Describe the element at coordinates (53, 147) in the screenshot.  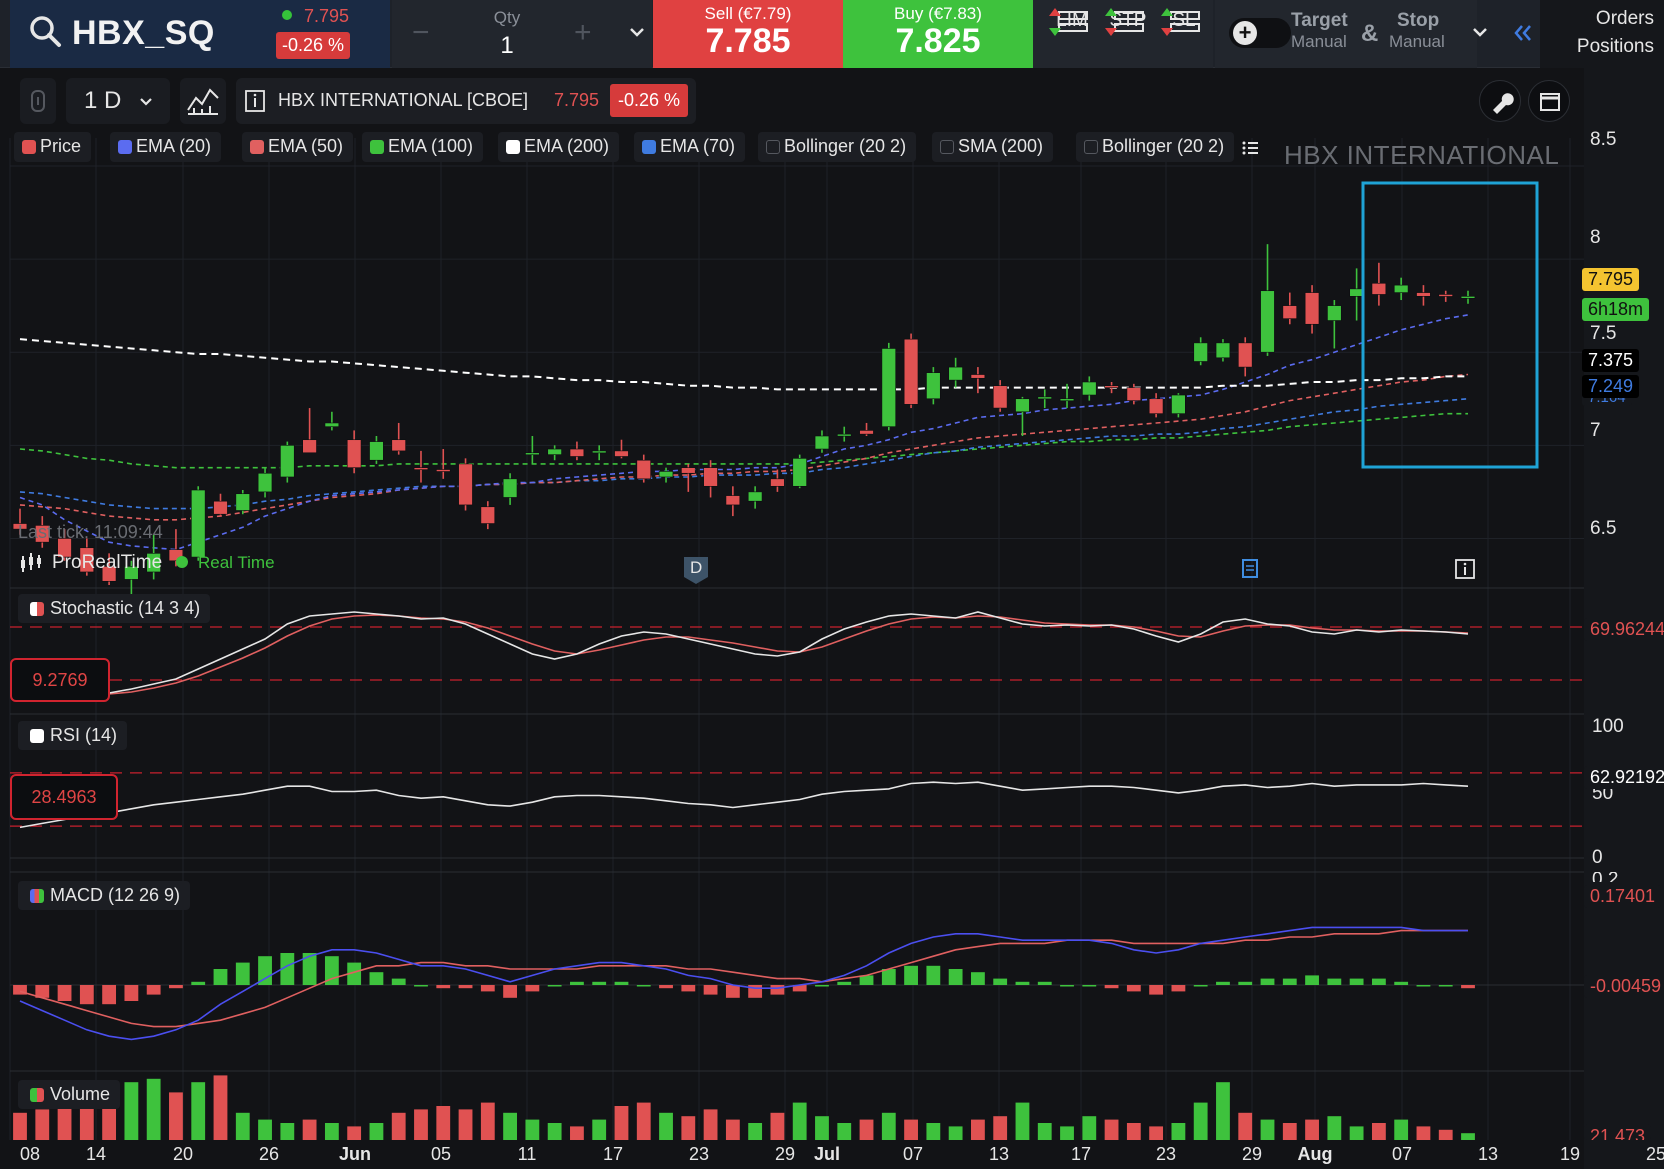
I see `legend-item: Price` at that location.